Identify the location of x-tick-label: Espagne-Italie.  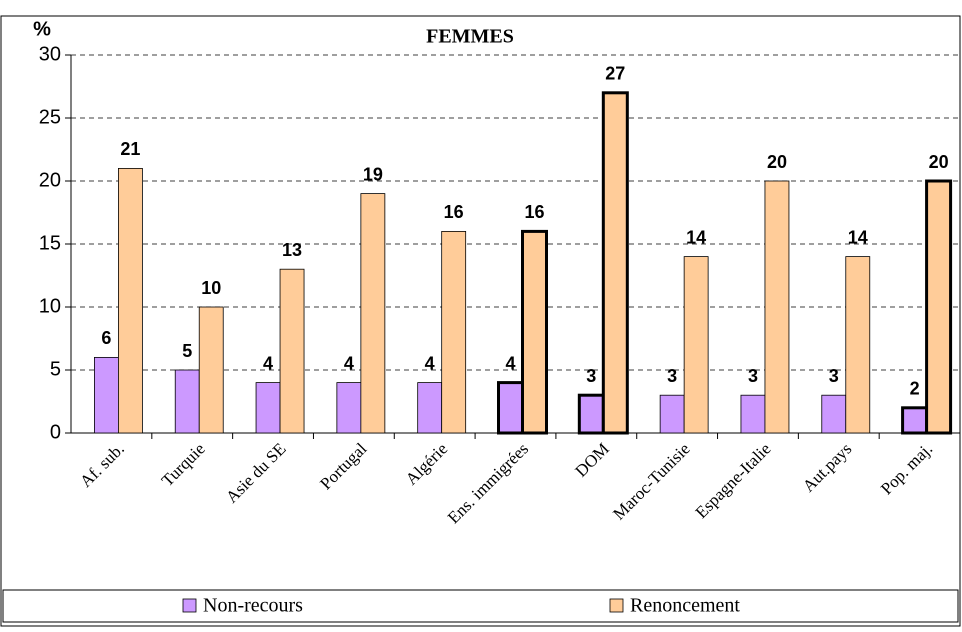
(733, 480).